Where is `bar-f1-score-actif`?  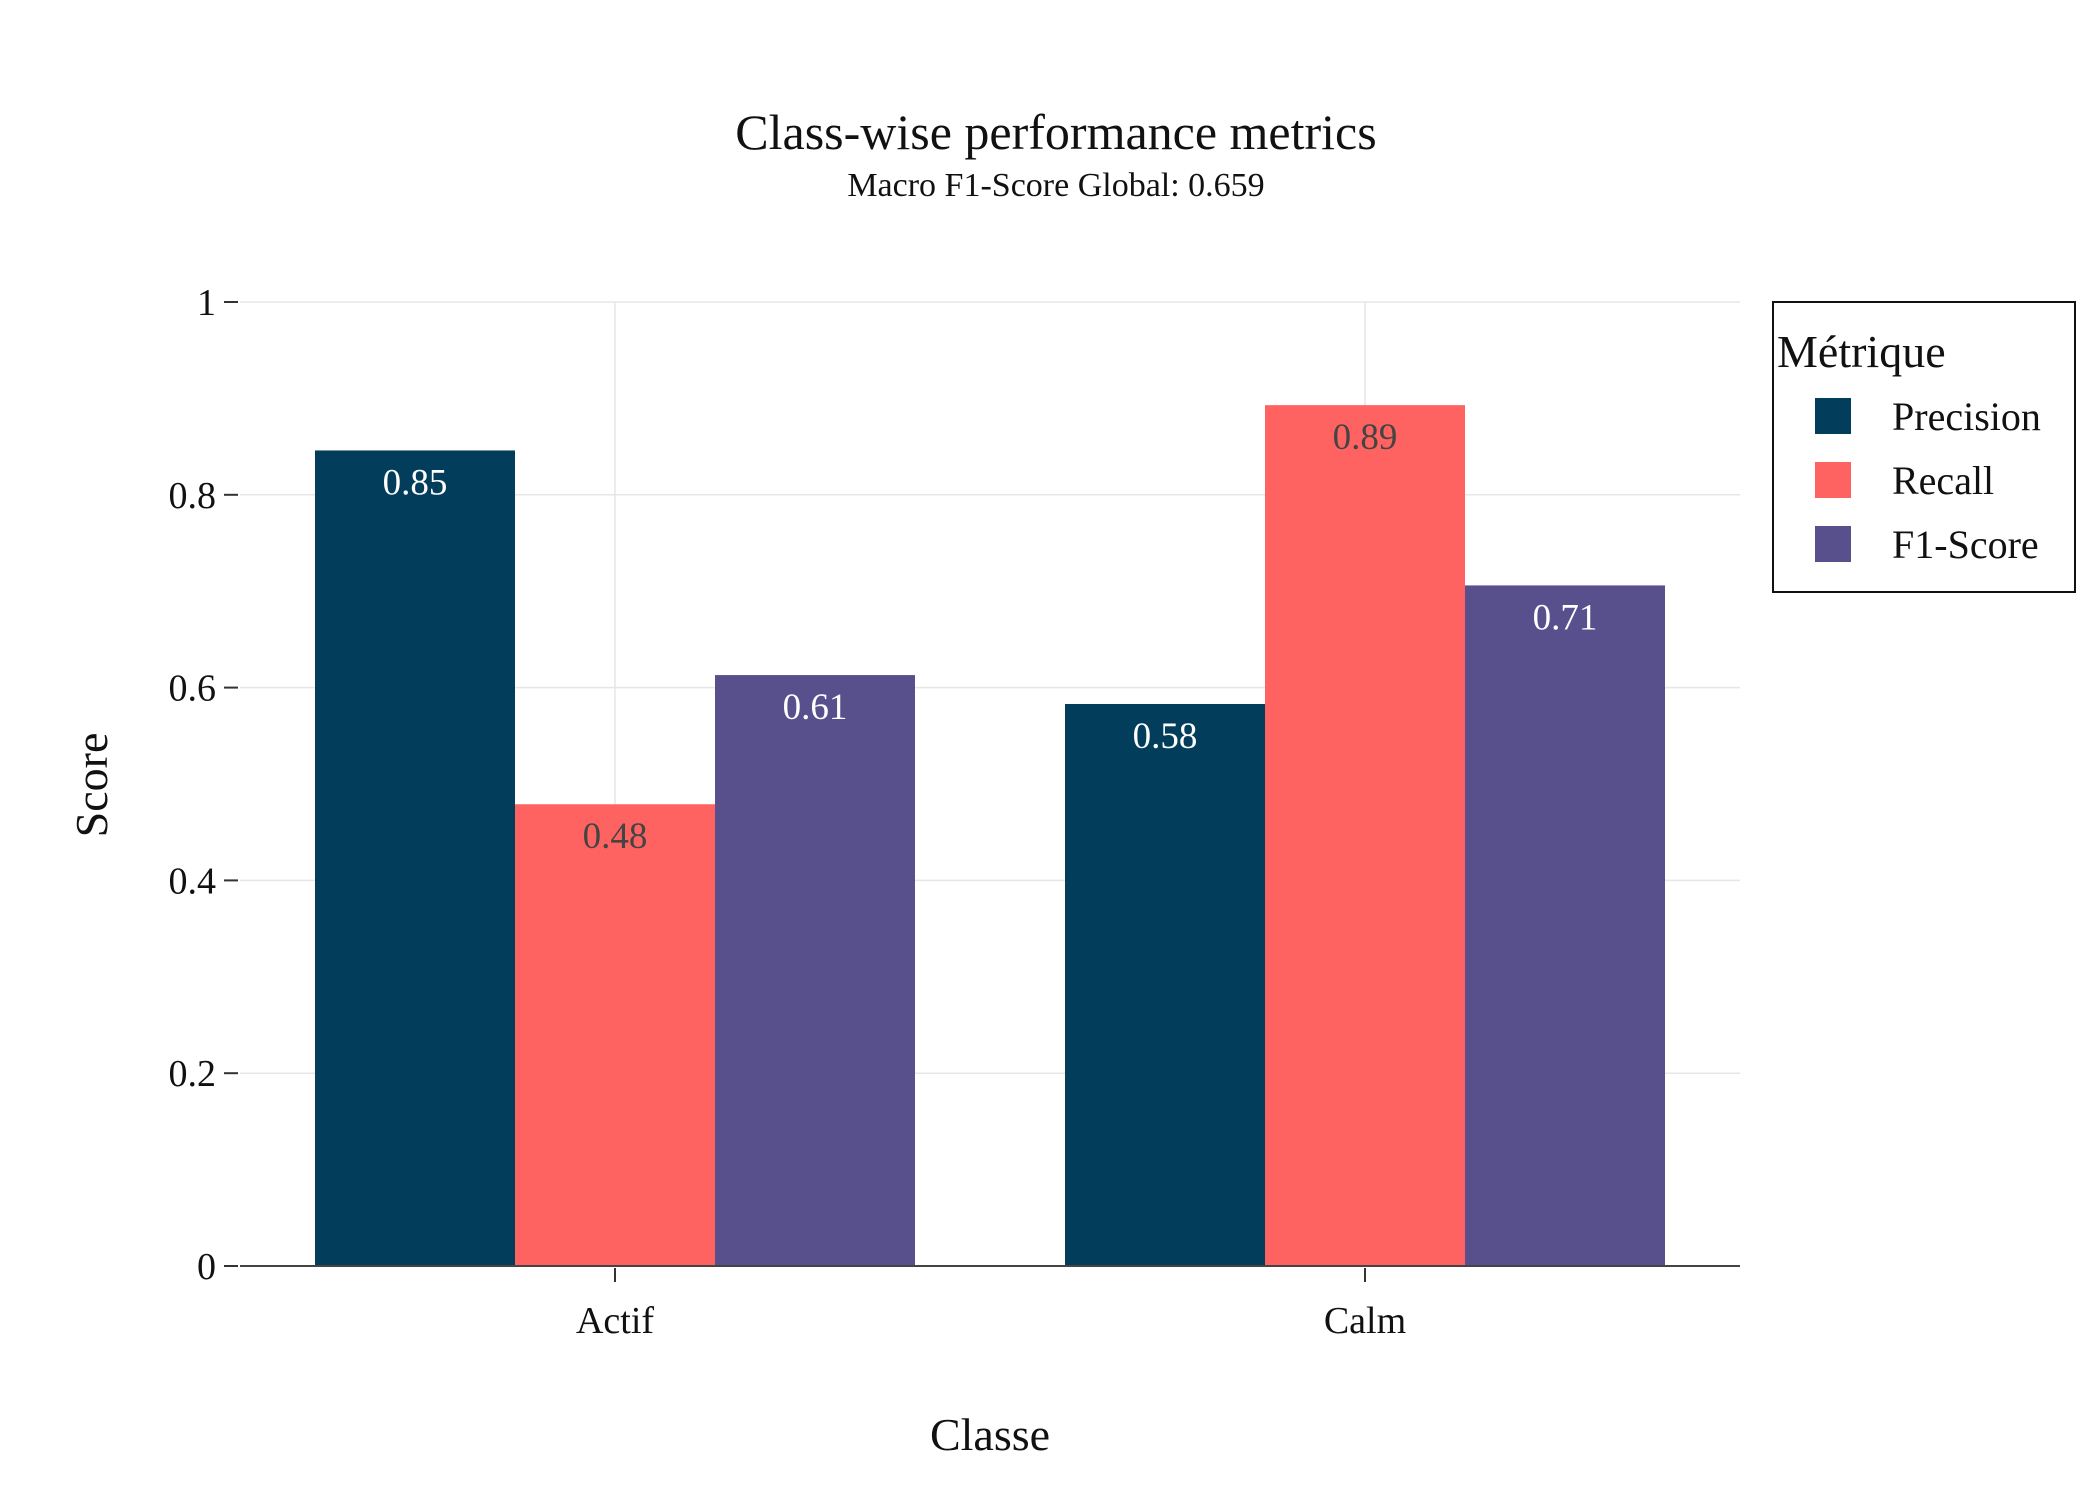
bar-f1-score-actif is located at coordinates (815, 970).